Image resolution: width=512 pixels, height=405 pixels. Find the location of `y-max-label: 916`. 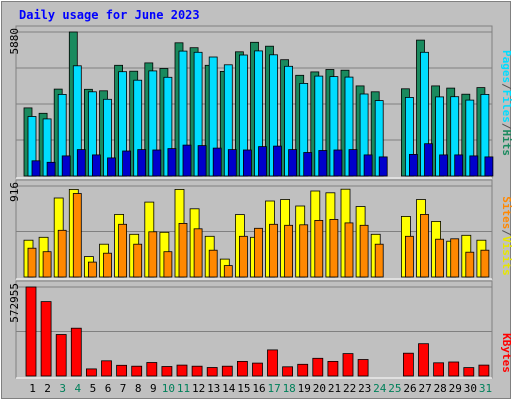

y-max-label: 916 is located at coordinates (14, 192).